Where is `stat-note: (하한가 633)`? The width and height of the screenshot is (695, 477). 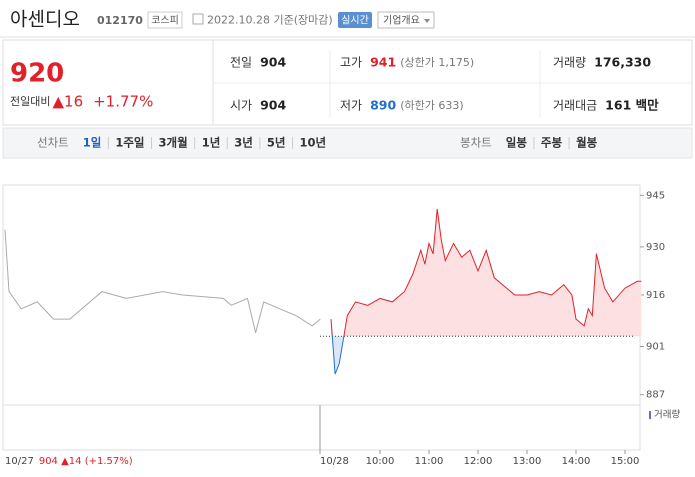
stat-note: (하한가 633) is located at coordinates (431, 105).